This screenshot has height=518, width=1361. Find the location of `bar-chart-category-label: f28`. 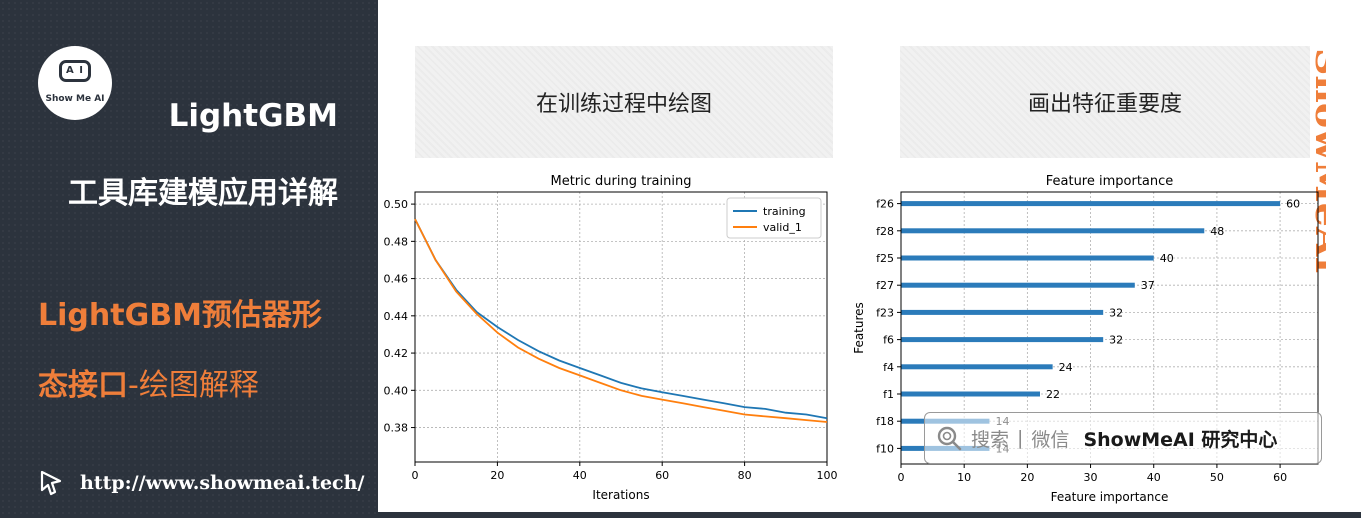

bar-chart-category-label: f28 is located at coordinates (885, 231).